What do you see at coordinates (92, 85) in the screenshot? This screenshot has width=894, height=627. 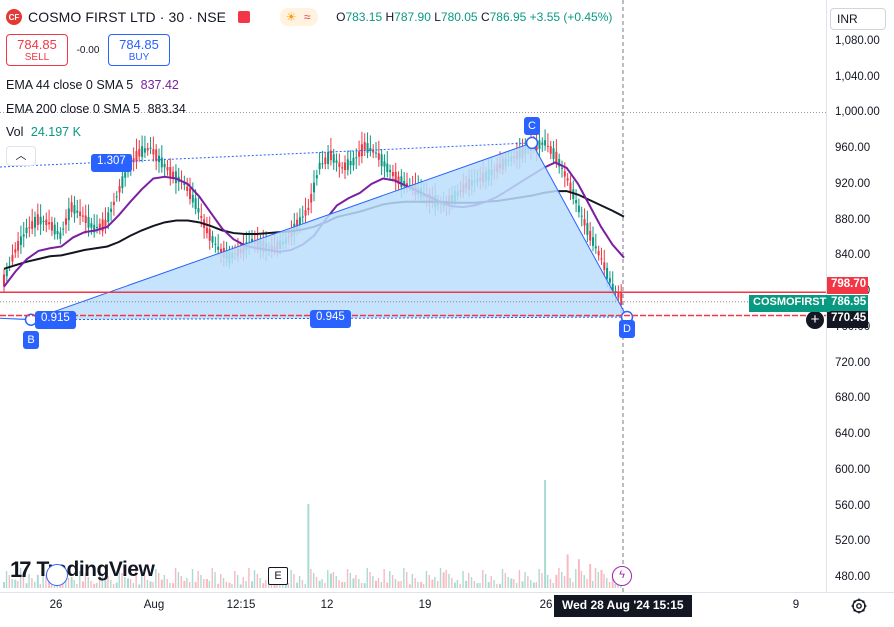 I see `ema44-legend: EMA 44 close 0 SMA 5 837.42` at bounding box center [92, 85].